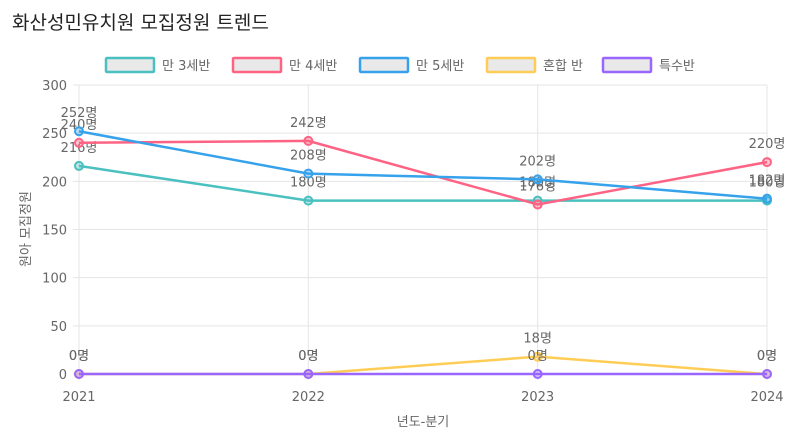 The image size is (811, 439). I want to click on data-label: 176명, so click(537, 186).